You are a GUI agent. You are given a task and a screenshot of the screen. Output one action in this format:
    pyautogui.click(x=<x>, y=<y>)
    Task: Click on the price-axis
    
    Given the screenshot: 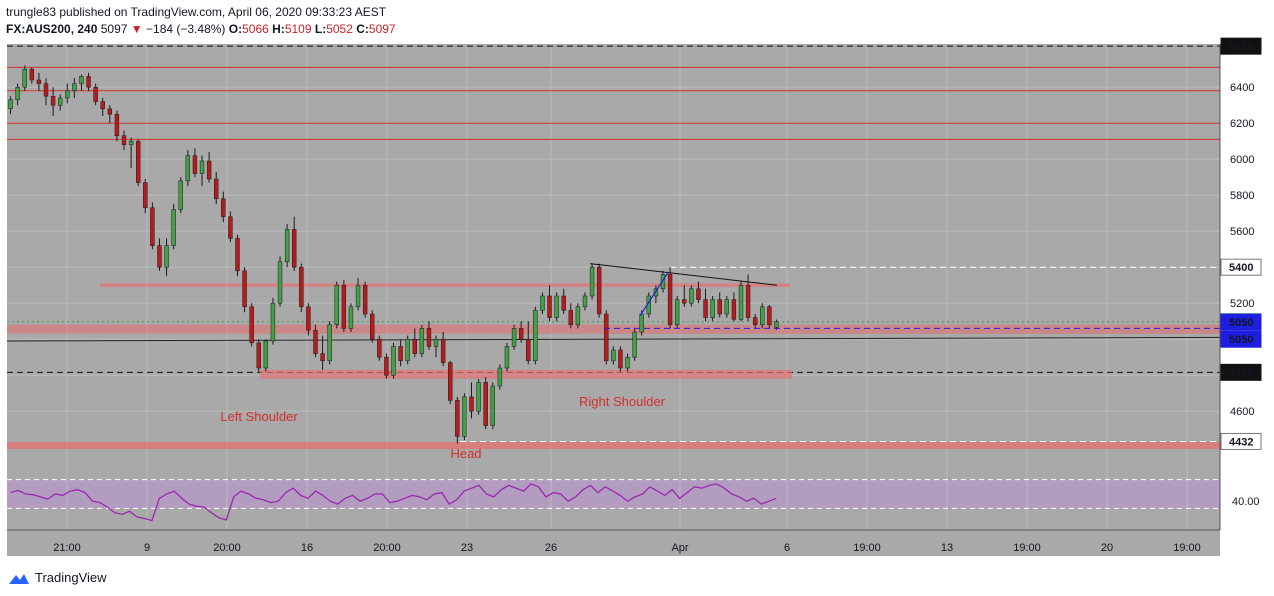 What is the action you would take?
    pyautogui.click(x=1247, y=287)
    